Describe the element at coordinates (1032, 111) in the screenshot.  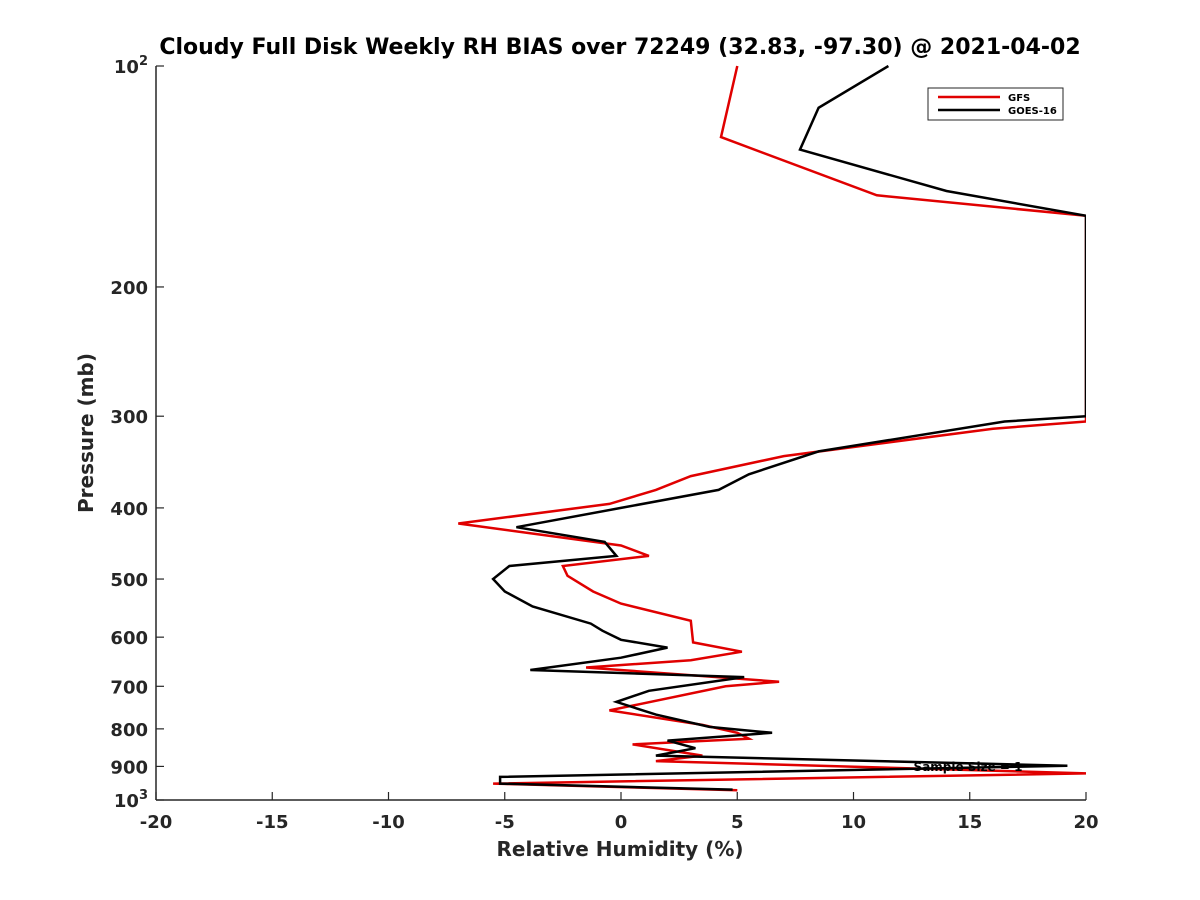
I see `legend-label-goes-16: GOES-16` at that location.